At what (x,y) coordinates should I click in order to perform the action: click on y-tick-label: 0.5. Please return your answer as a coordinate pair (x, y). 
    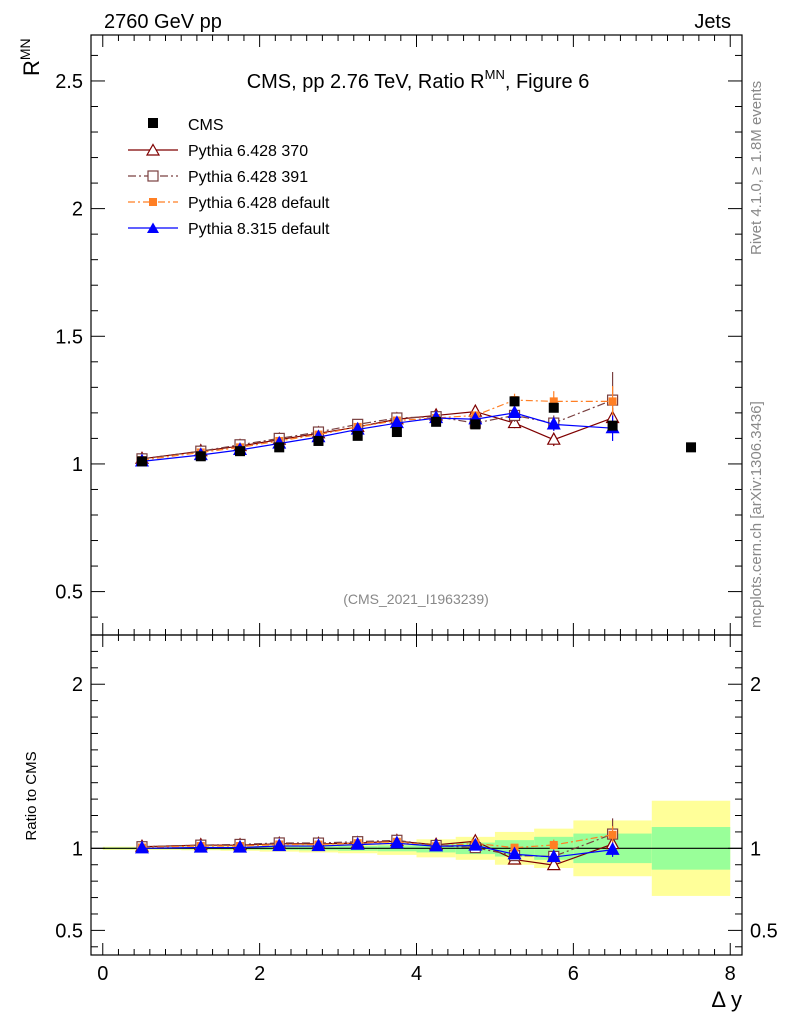
    Looking at the image, I should click on (69, 593).